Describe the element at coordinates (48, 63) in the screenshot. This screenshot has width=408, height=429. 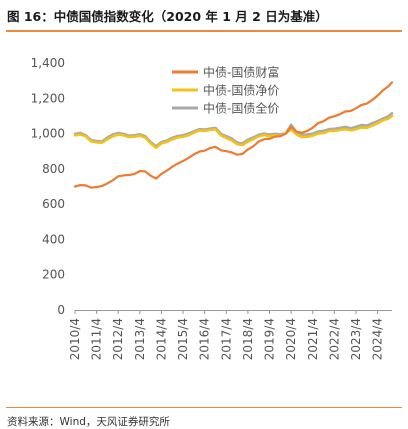
I see `y-tick-label: 1,400` at that location.